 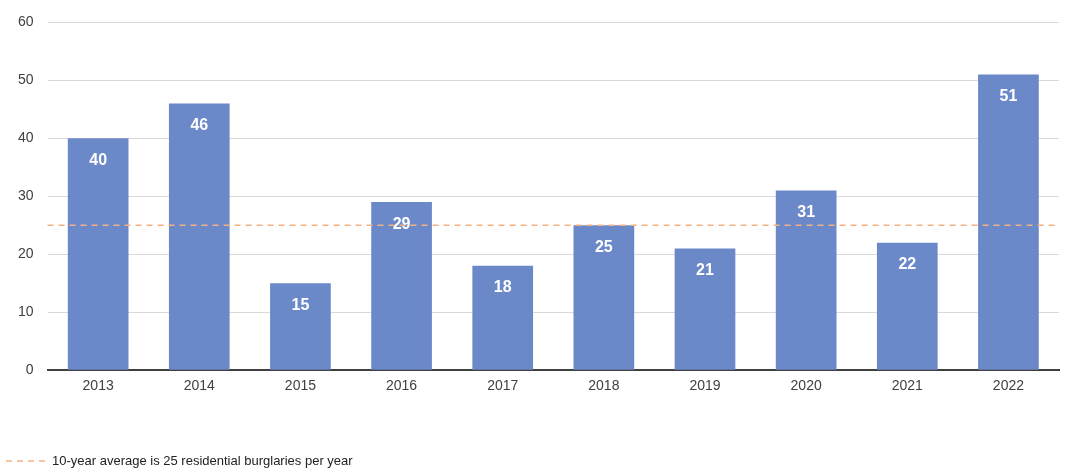 What do you see at coordinates (502, 287) in the screenshot?
I see `data-label: 18` at bounding box center [502, 287].